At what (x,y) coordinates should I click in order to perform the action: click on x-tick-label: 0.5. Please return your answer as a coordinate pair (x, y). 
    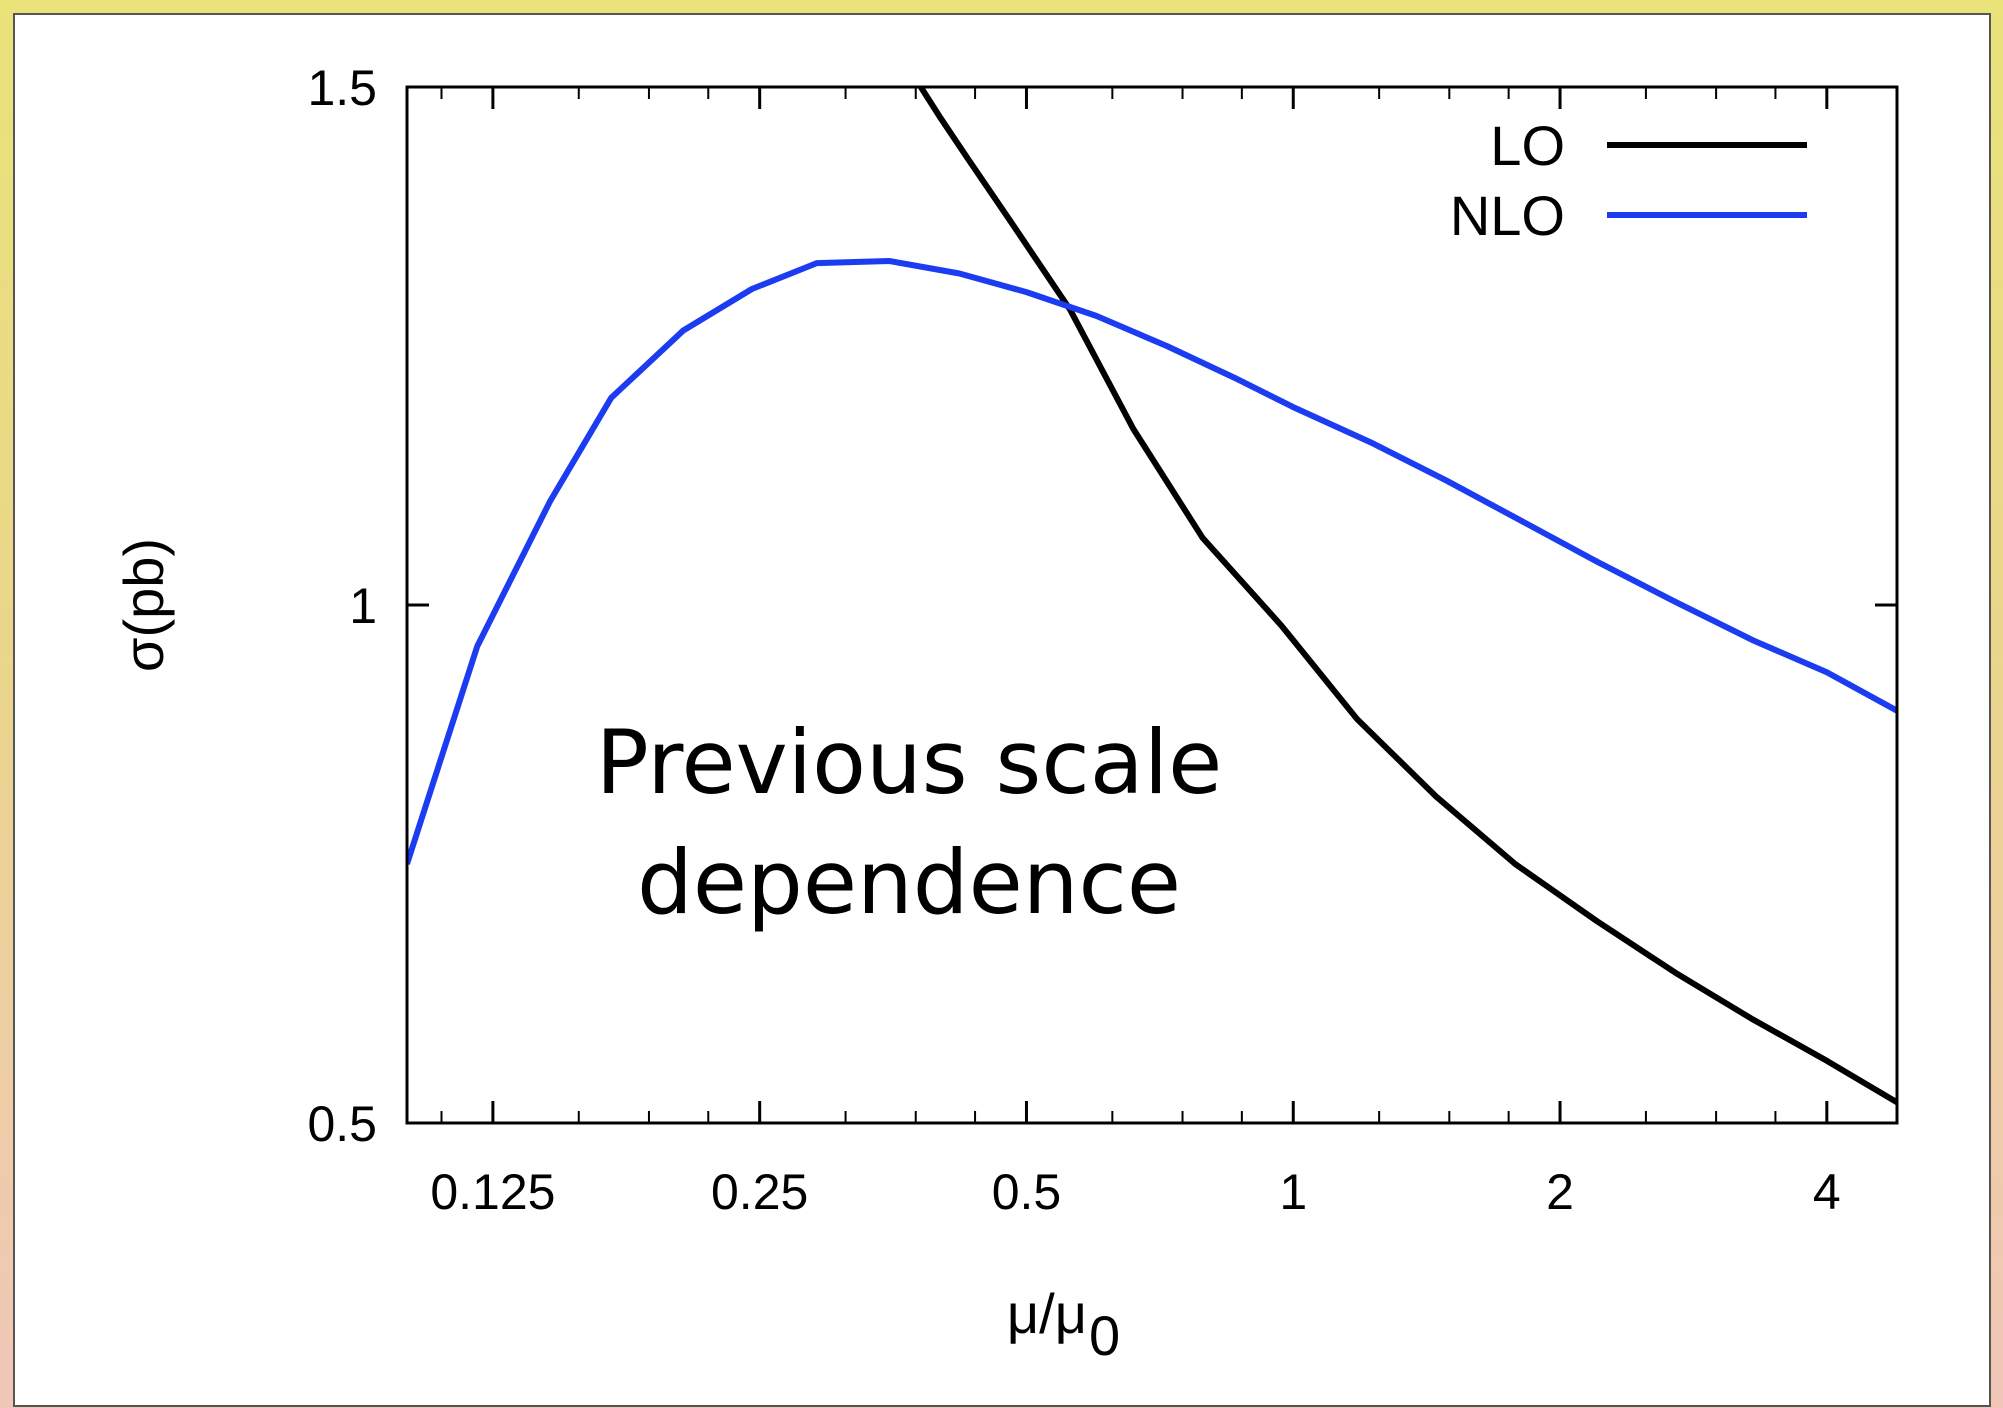
    Looking at the image, I should click on (1027, 1192).